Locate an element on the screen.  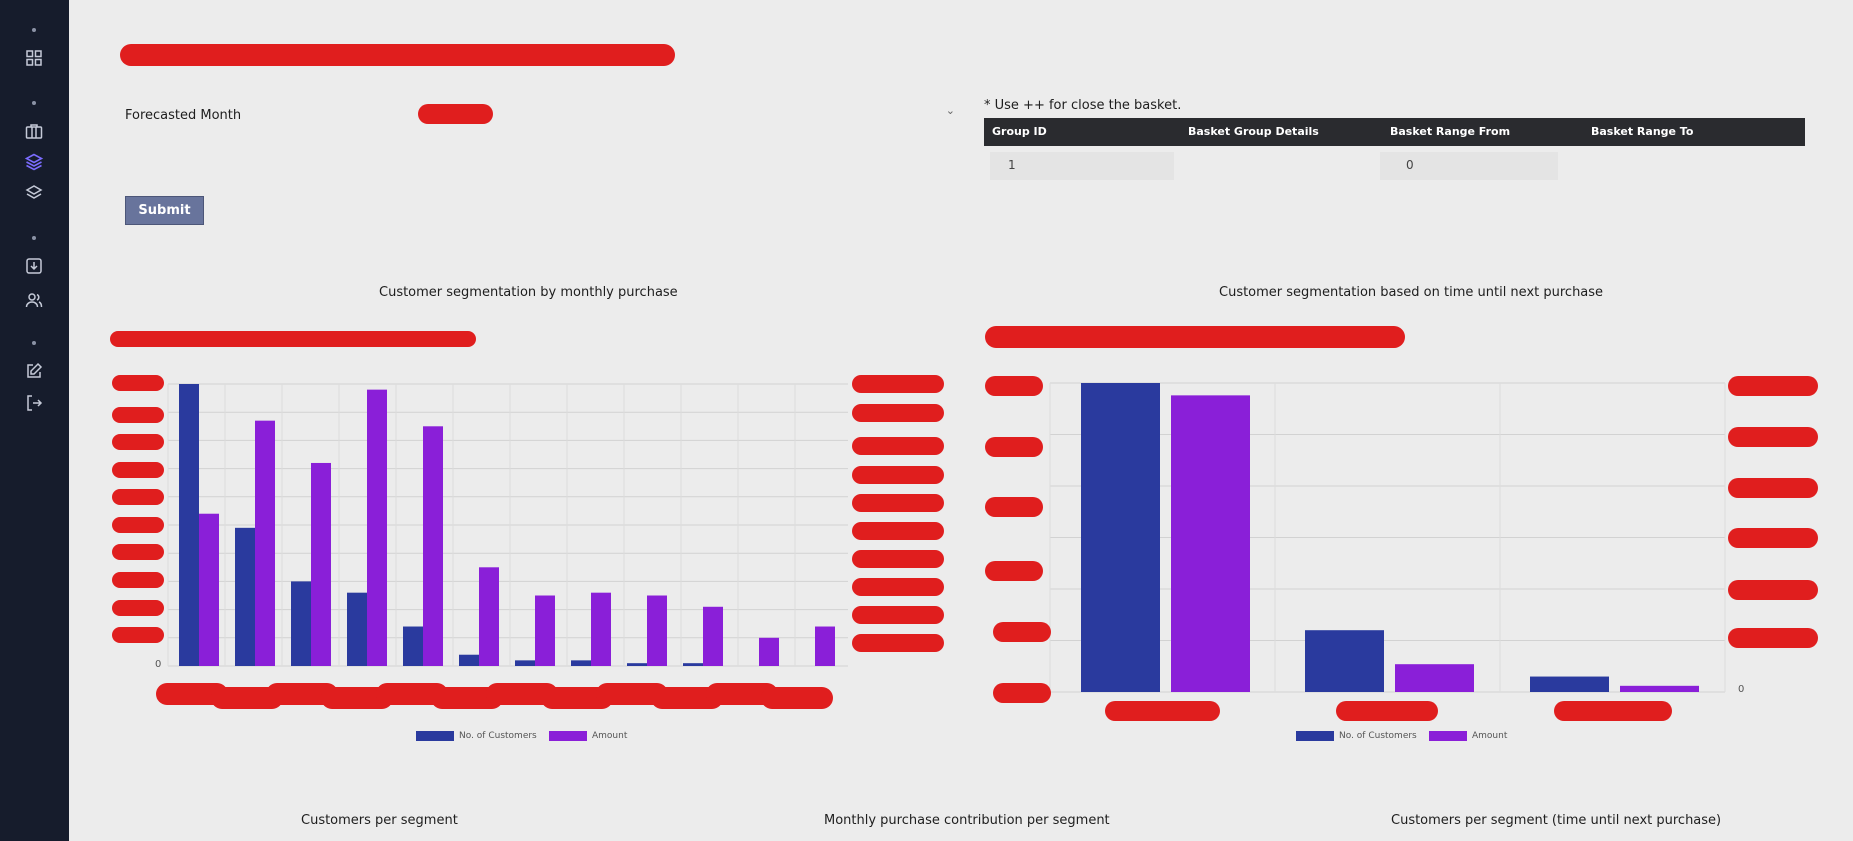
chart2-bars is located at coordinates (1390, 537).